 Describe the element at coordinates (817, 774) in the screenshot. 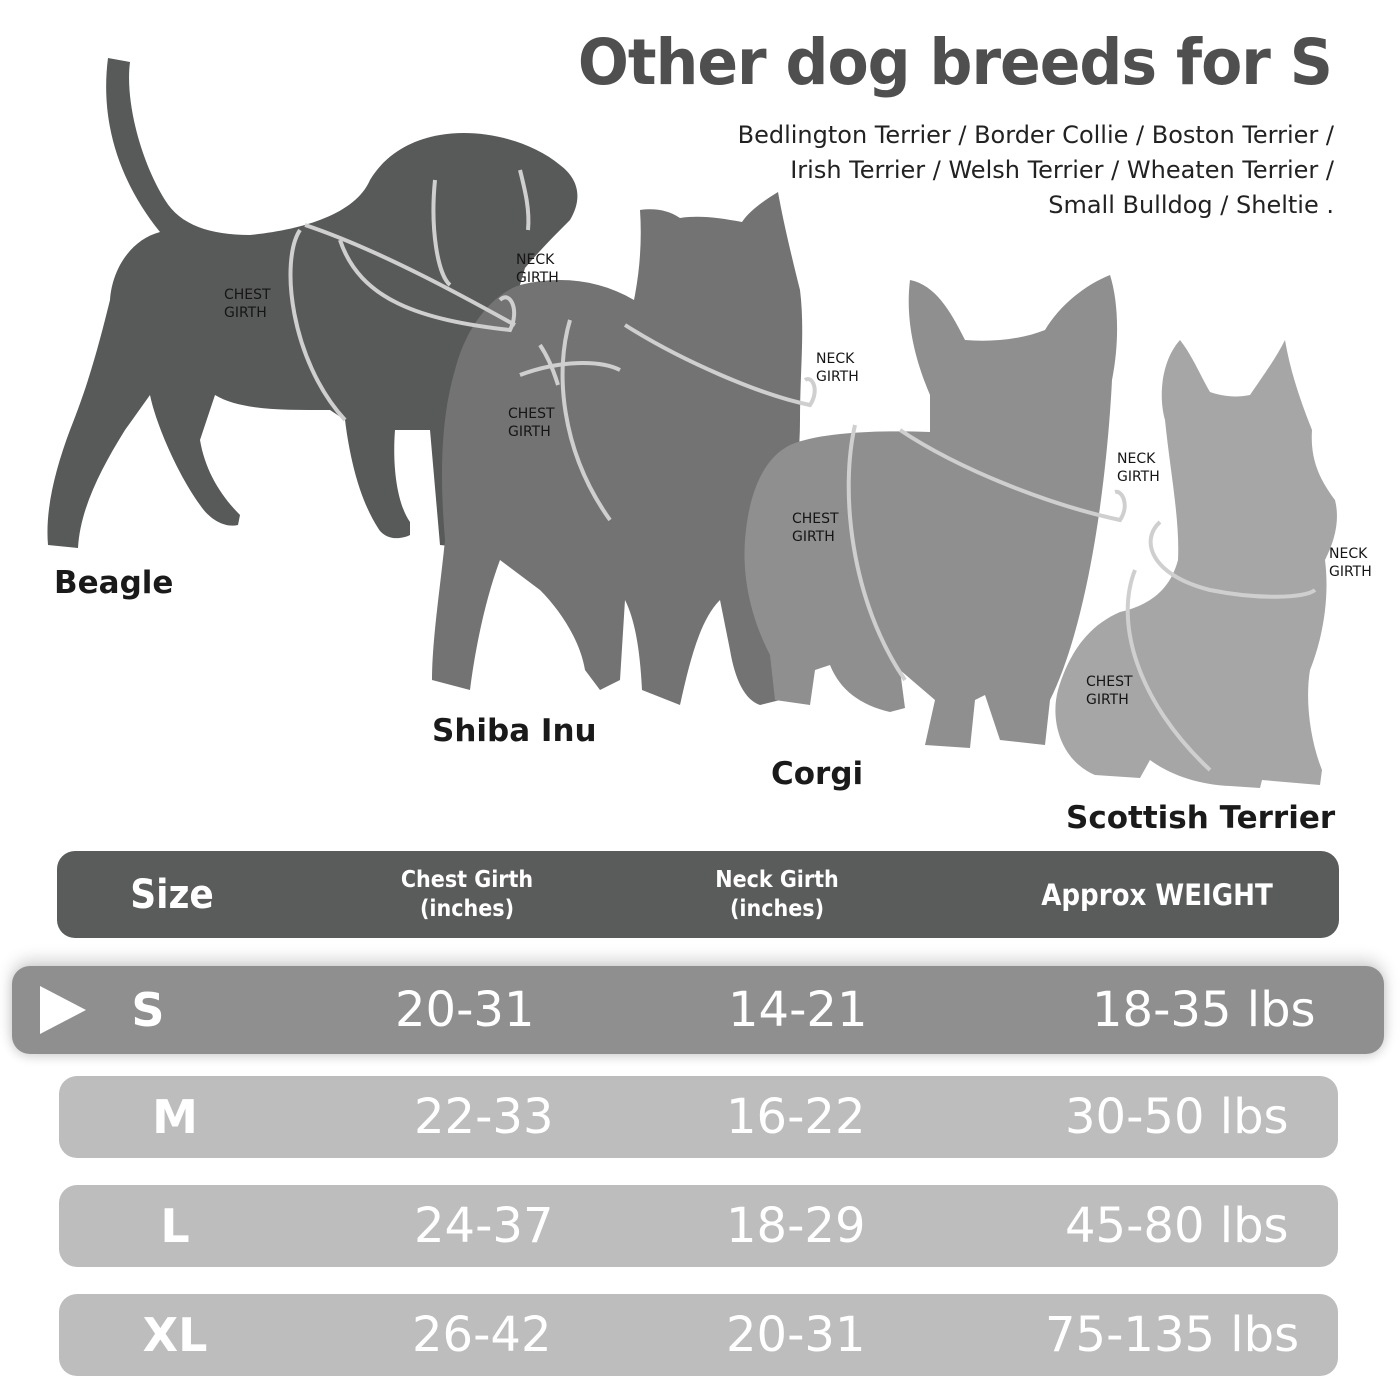

I see `corgi-label: Corgi` at that location.